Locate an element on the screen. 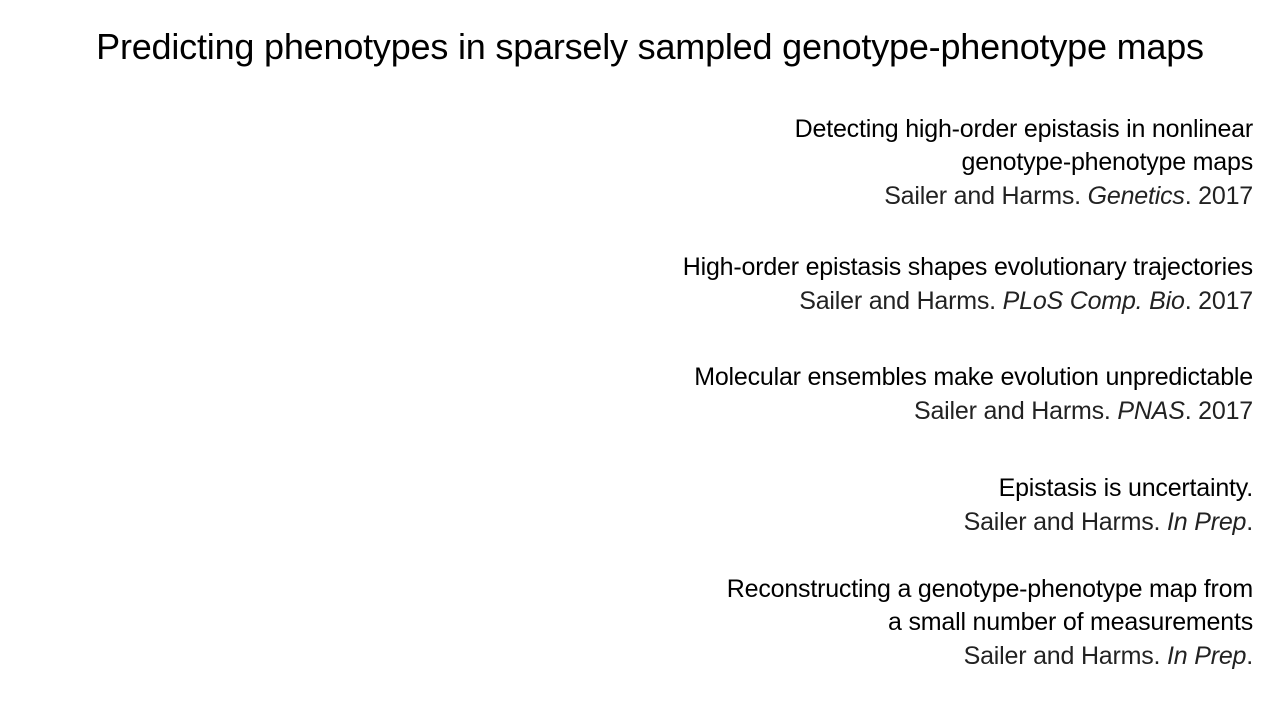  publication-journal: PNAS is located at coordinates (1151, 411).